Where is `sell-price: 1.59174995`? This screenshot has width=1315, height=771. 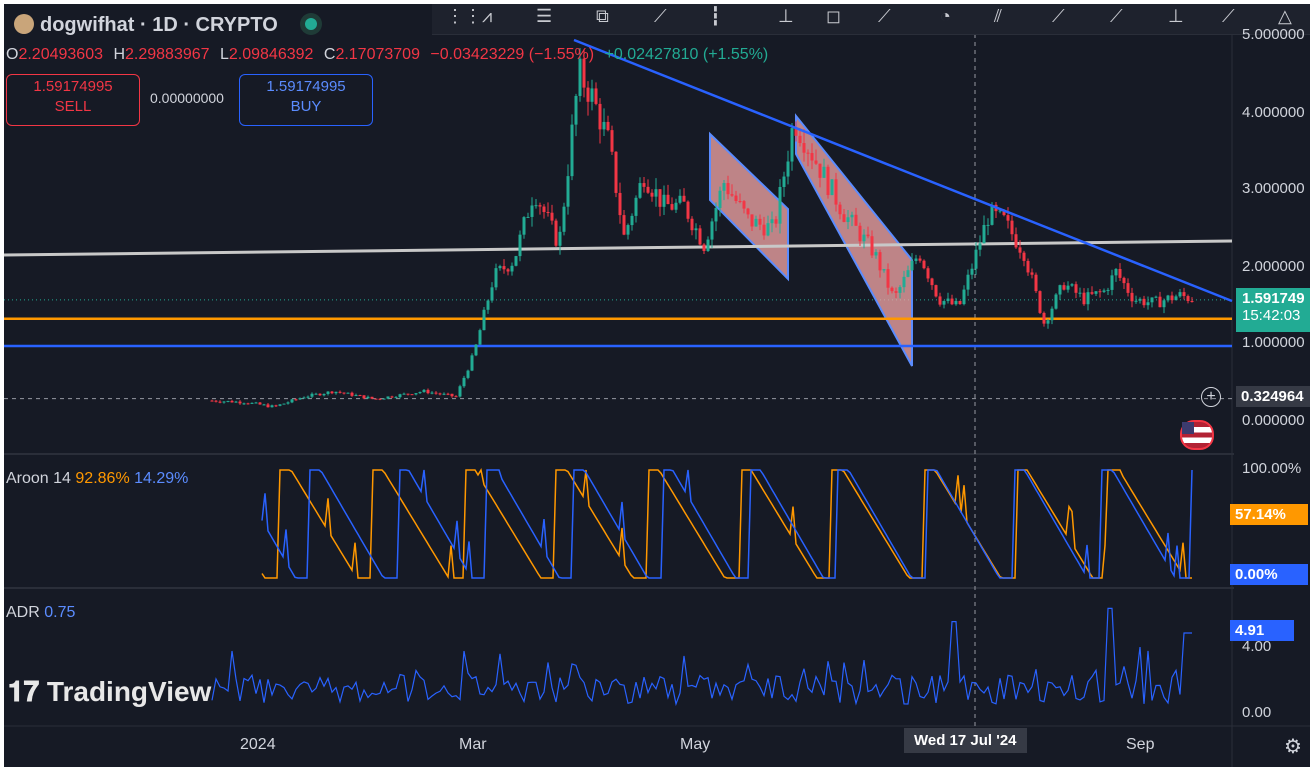 sell-price: 1.59174995 is located at coordinates (73, 86).